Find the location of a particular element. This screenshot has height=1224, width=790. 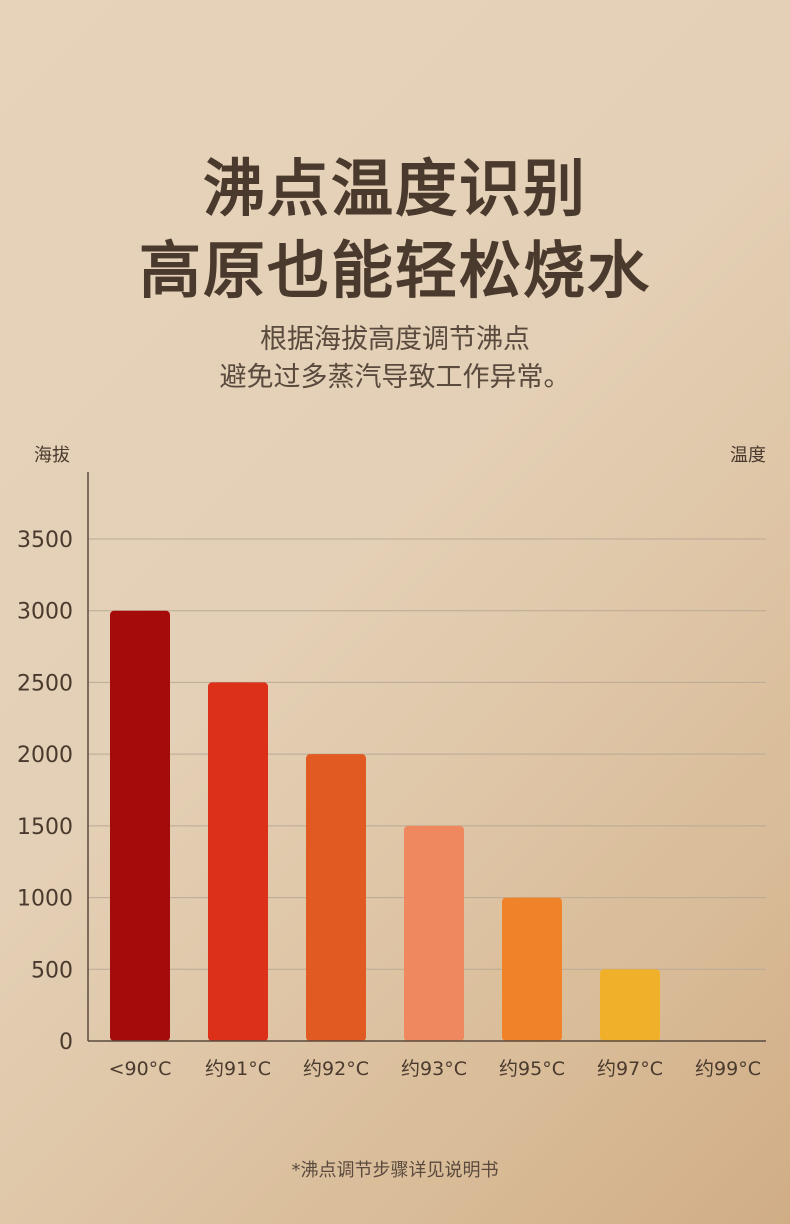

y-tick-label: 1500 is located at coordinates (45, 827).